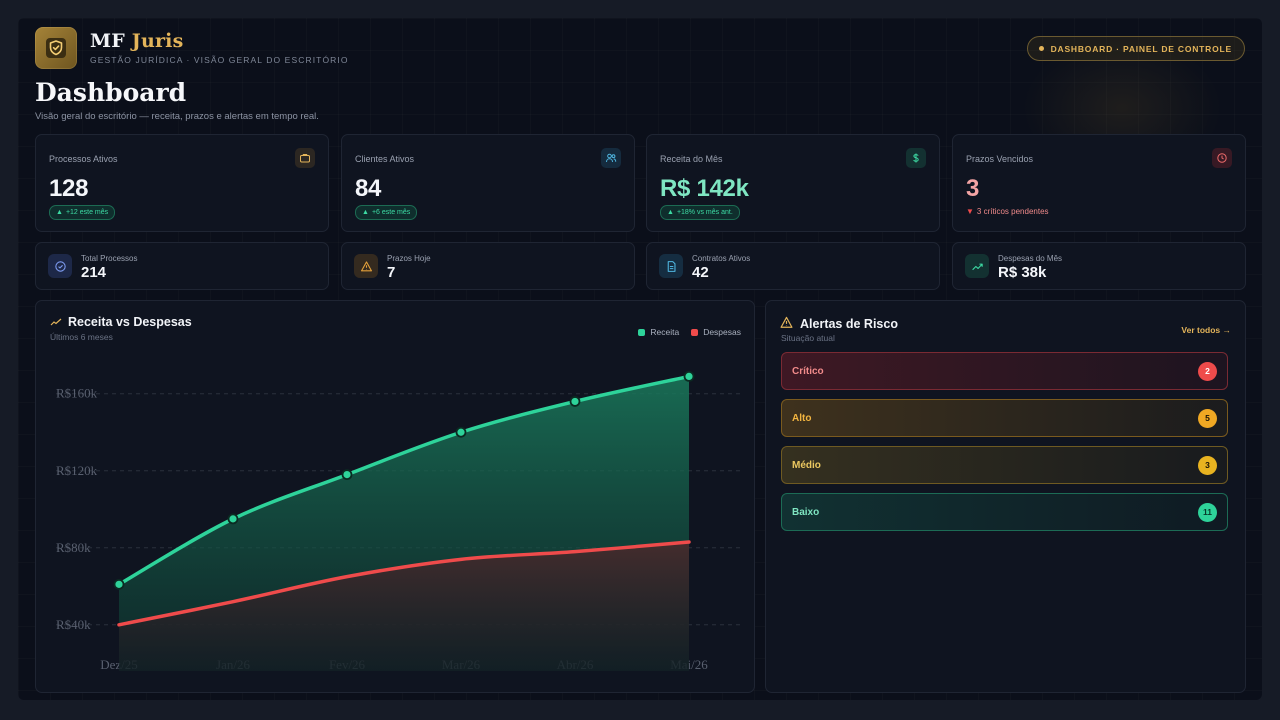 Image resolution: width=1280 pixels, height=720 pixels. Describe the element at coordinates (793, 266) in the screenshot. I see `mini-card-contratos: Contratos Ativos 42` at that location.